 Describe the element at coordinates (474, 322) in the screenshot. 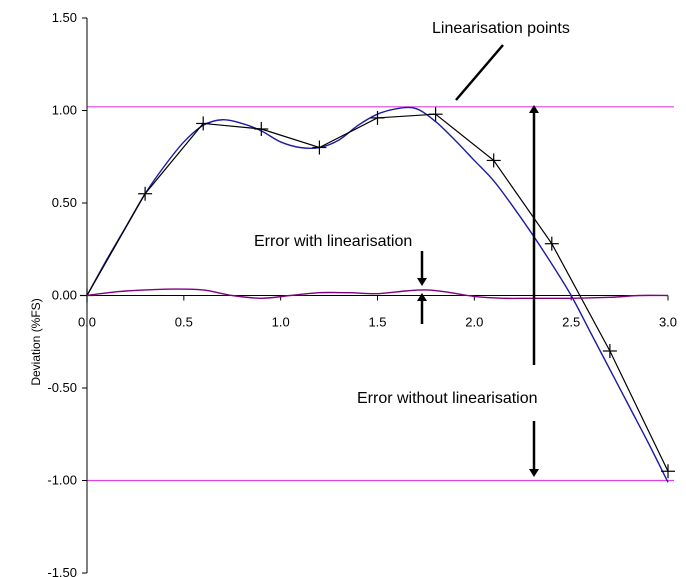

I see `x-tick-label: 2.0` at that location.